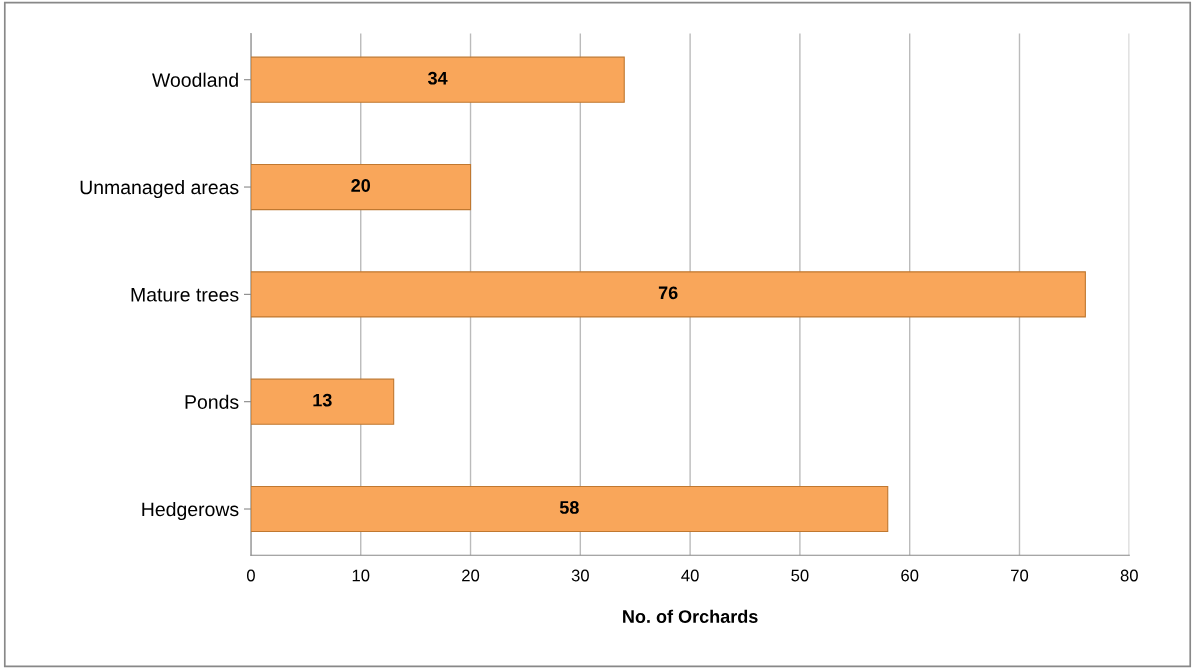 The image size is (1195, 669). I want to click on data-label: 76, so click(668, 293).